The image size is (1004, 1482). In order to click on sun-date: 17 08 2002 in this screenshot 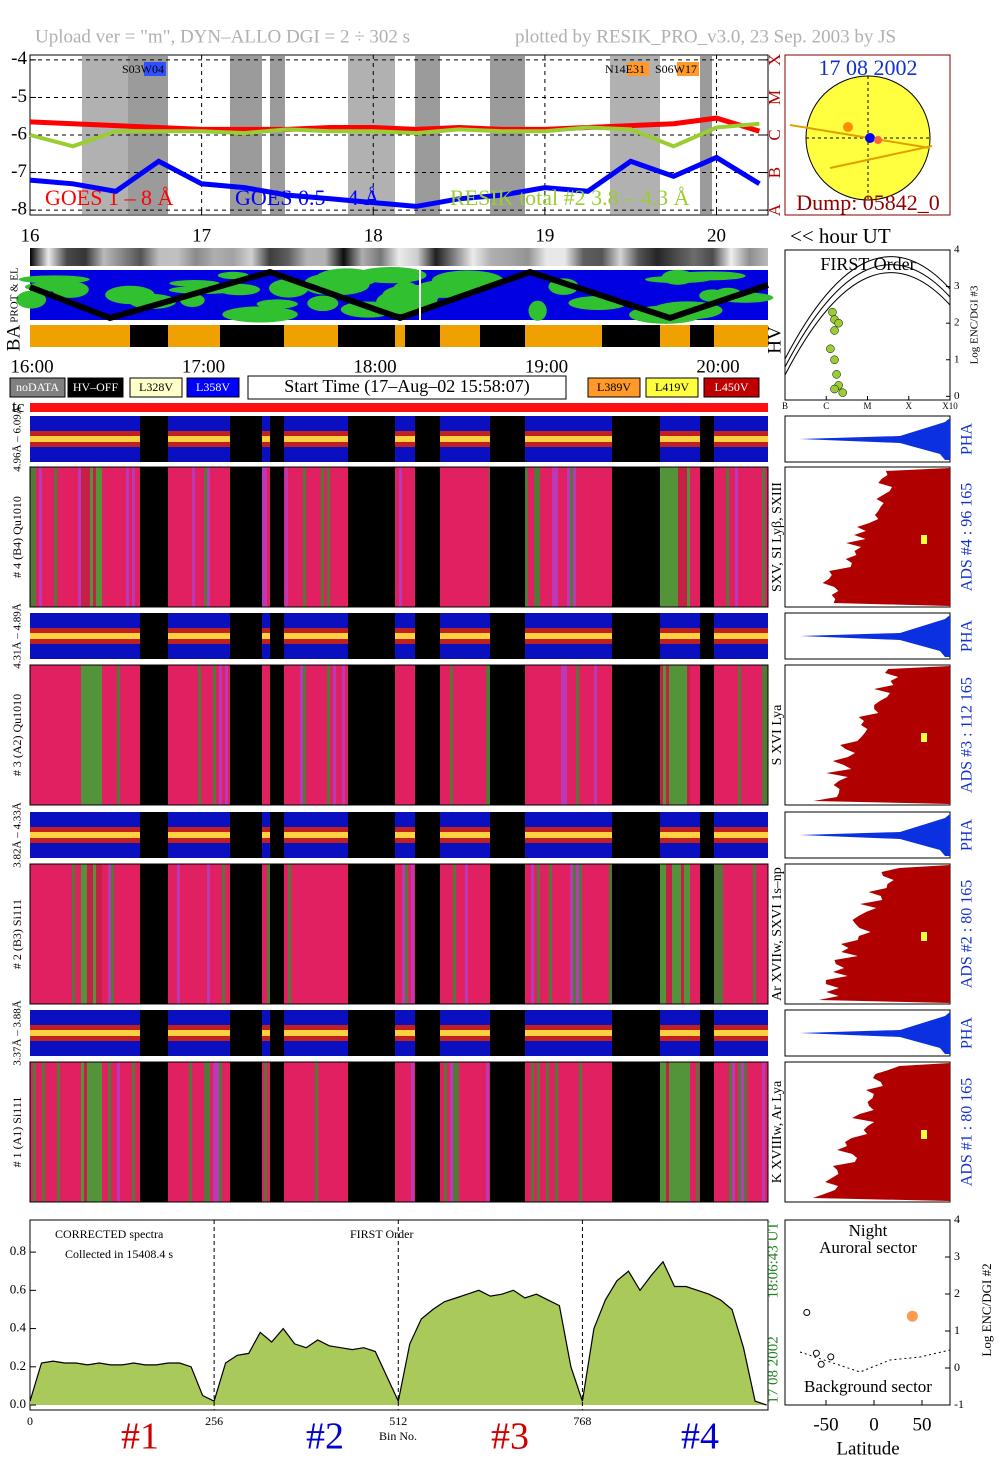, I will do `click(868, 67)`.